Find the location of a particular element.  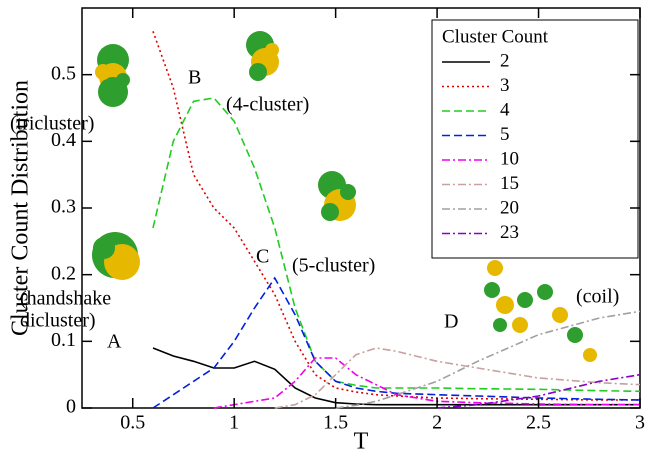

legend-label: 4 is located at coordinates (505, 109).